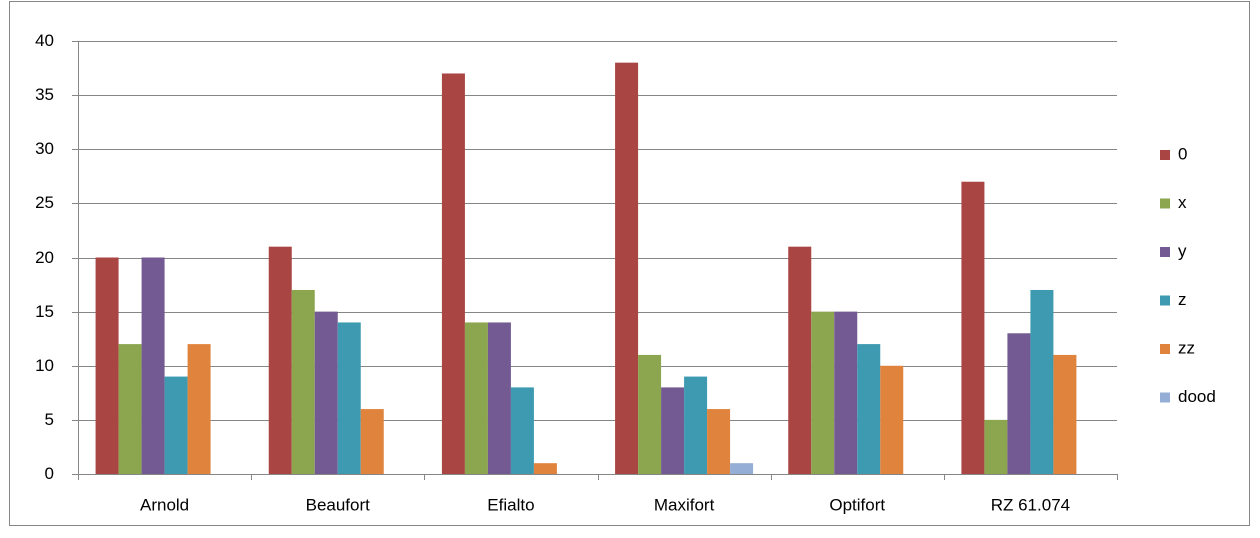 The width and height of the screenshot is (1260, 538). I want to click on legend-label: y, so click(1182, 250).